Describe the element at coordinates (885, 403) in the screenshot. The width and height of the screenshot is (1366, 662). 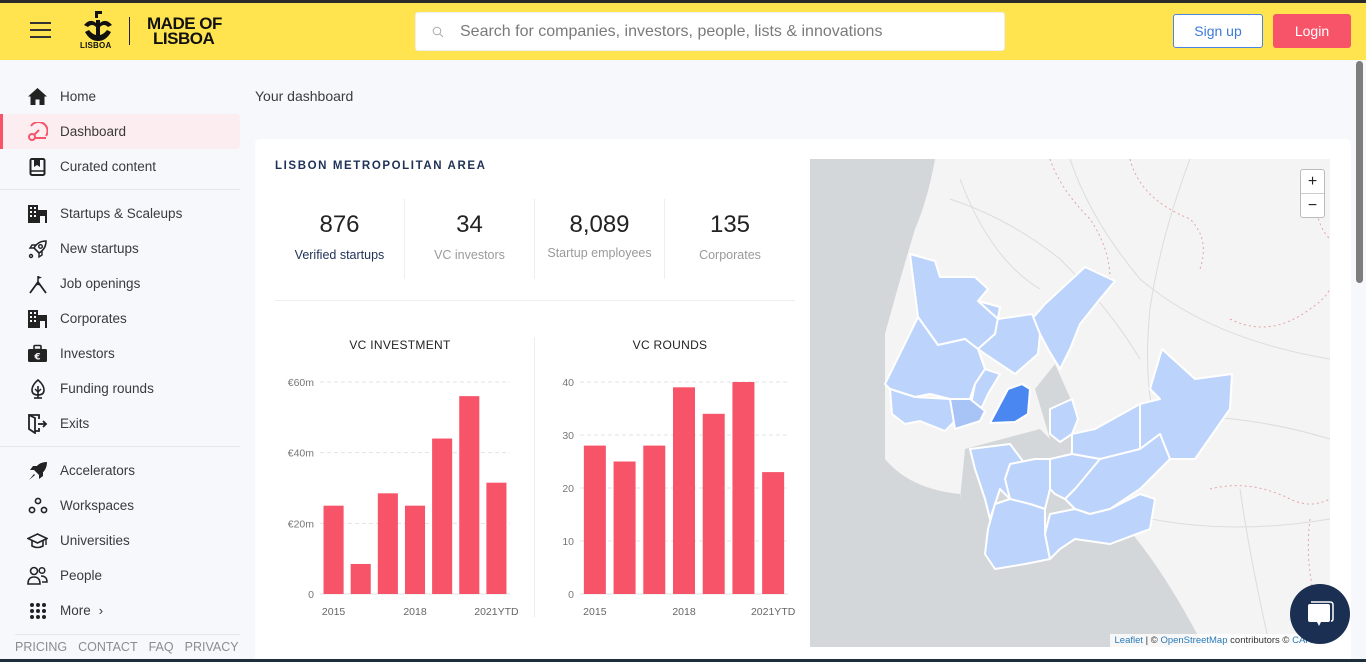
I see `sea-area` at that location.